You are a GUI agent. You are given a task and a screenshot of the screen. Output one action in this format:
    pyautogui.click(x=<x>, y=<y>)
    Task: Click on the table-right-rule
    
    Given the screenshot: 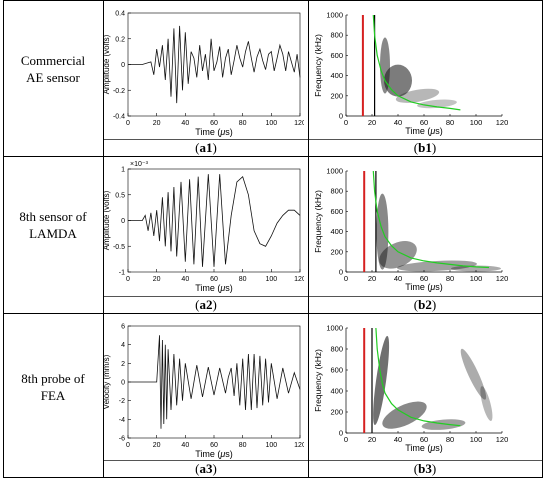 What is the action you would take?
    pyautogui.click(x=542, y=239)
    